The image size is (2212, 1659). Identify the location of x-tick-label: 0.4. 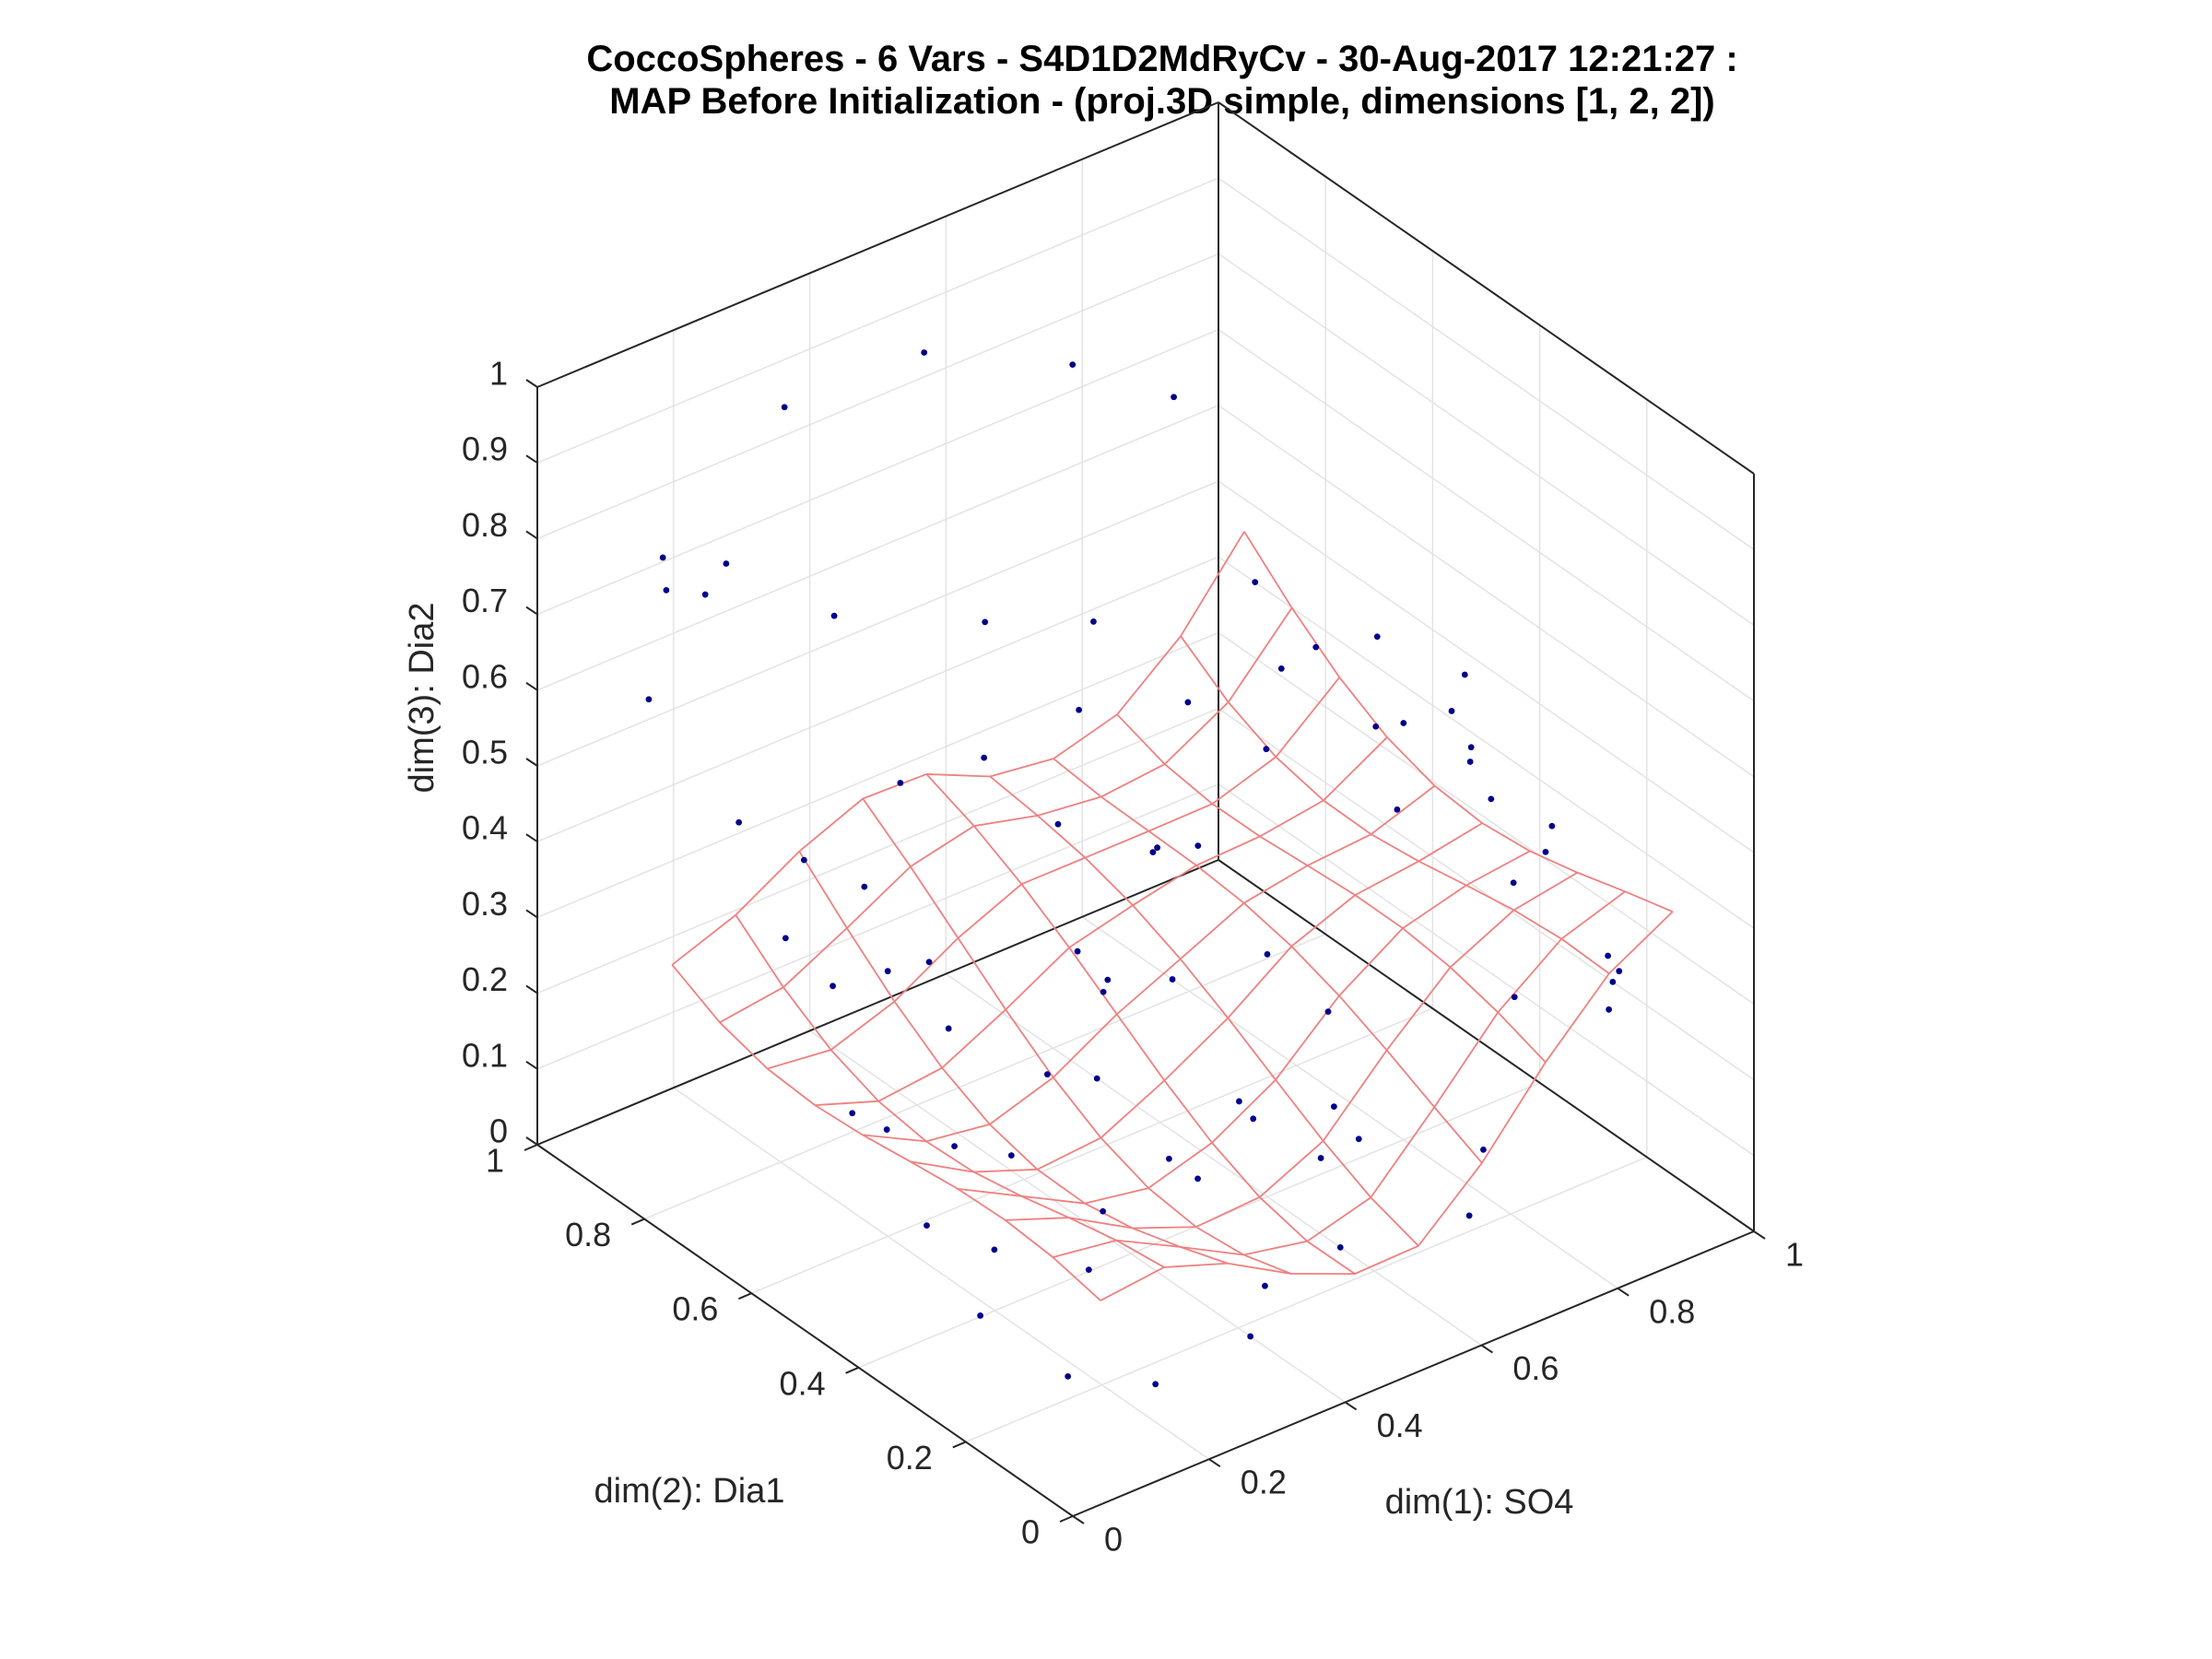
(1400, 1425).